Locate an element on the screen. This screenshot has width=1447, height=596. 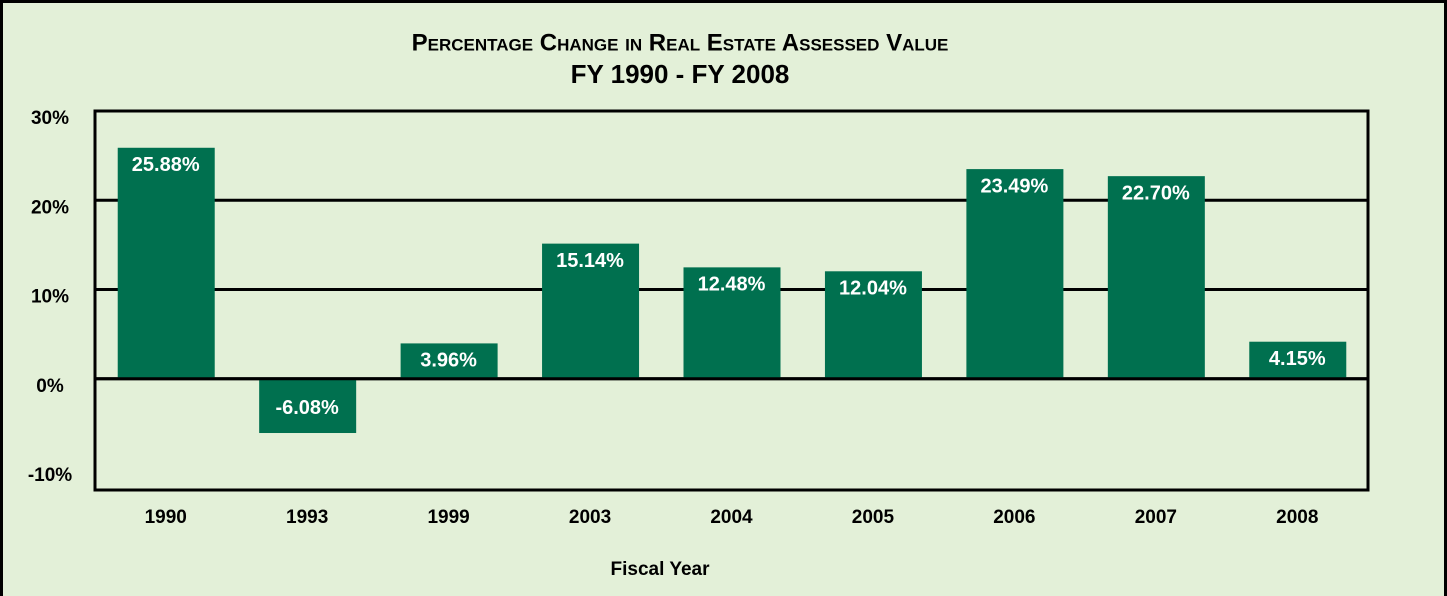
value-label: -6.08% is located at coordinates (307, 408).